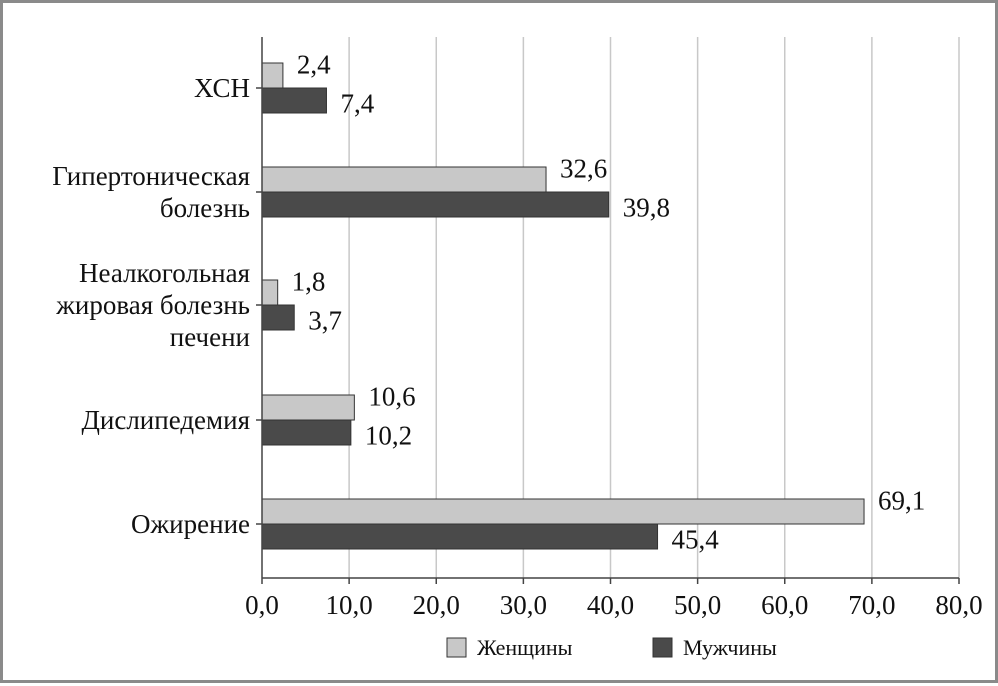 The width and height of the screenshot is (998, 686). What do you see at coordinates (152, 305) in the screenshot?
I see `category-label: жировая болезнь` at bounding box center [152, 305].